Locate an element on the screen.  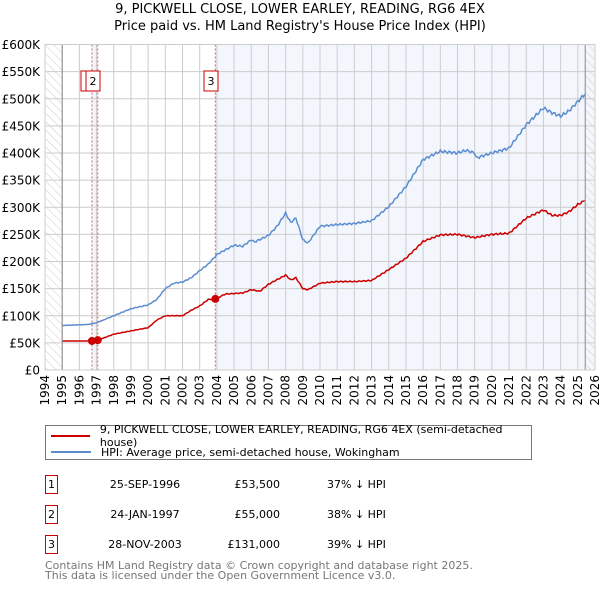
transaction-price: £55,000 is located at coordinates (257, 514).